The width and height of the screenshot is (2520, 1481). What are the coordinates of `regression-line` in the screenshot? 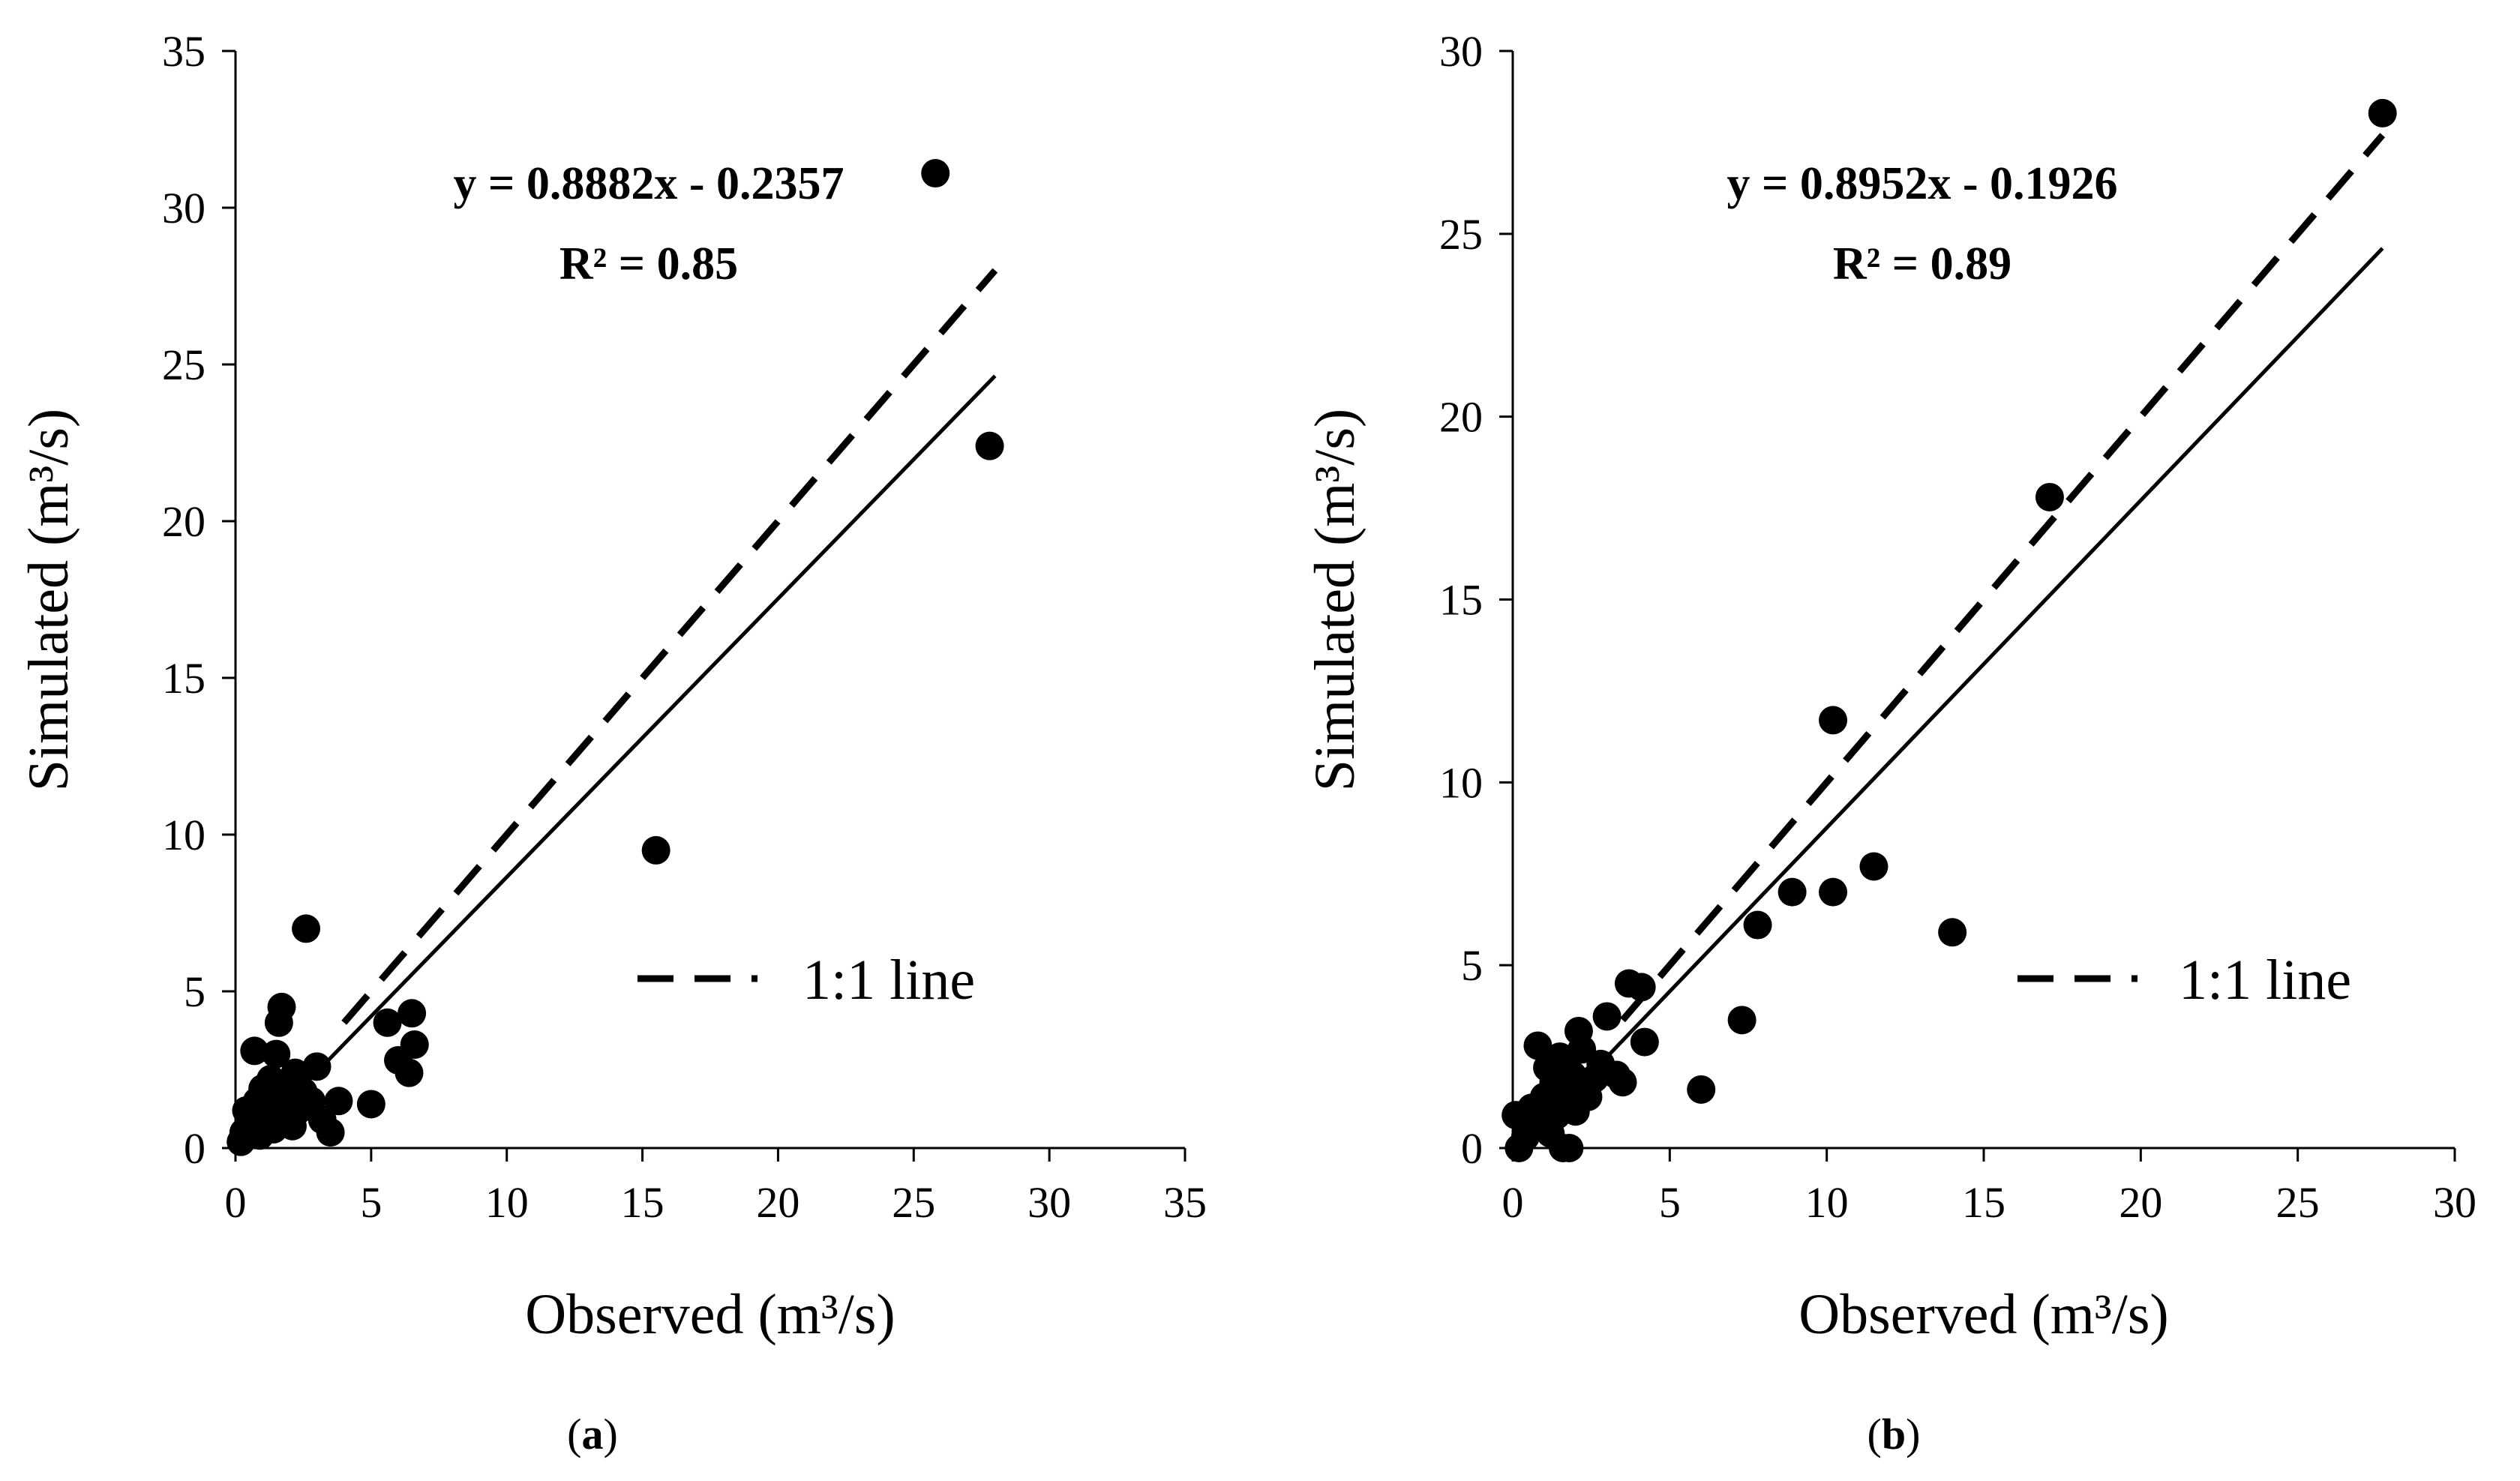 It's located at (642, 738).